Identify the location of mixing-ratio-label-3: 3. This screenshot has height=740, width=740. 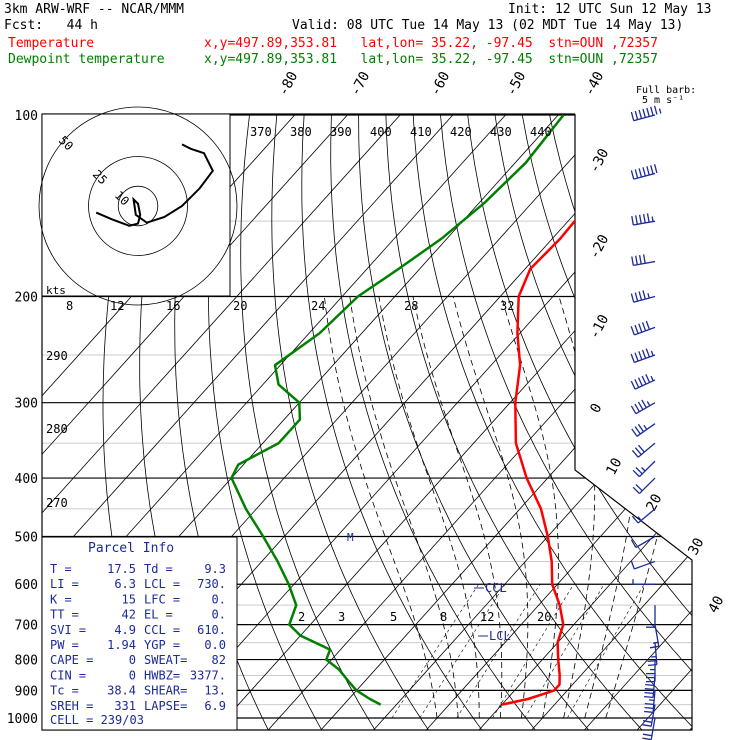
(341, 617).